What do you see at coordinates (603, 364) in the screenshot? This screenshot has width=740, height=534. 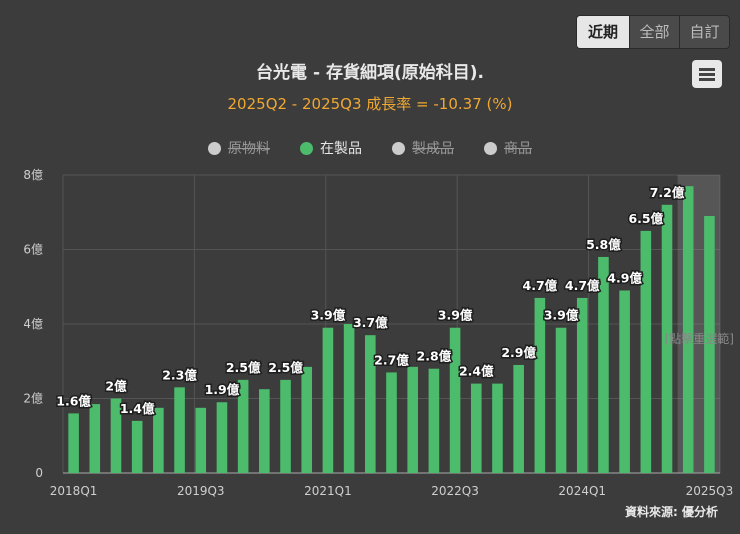 I see `bar-2024Q2` at bounding box center [603, 364].